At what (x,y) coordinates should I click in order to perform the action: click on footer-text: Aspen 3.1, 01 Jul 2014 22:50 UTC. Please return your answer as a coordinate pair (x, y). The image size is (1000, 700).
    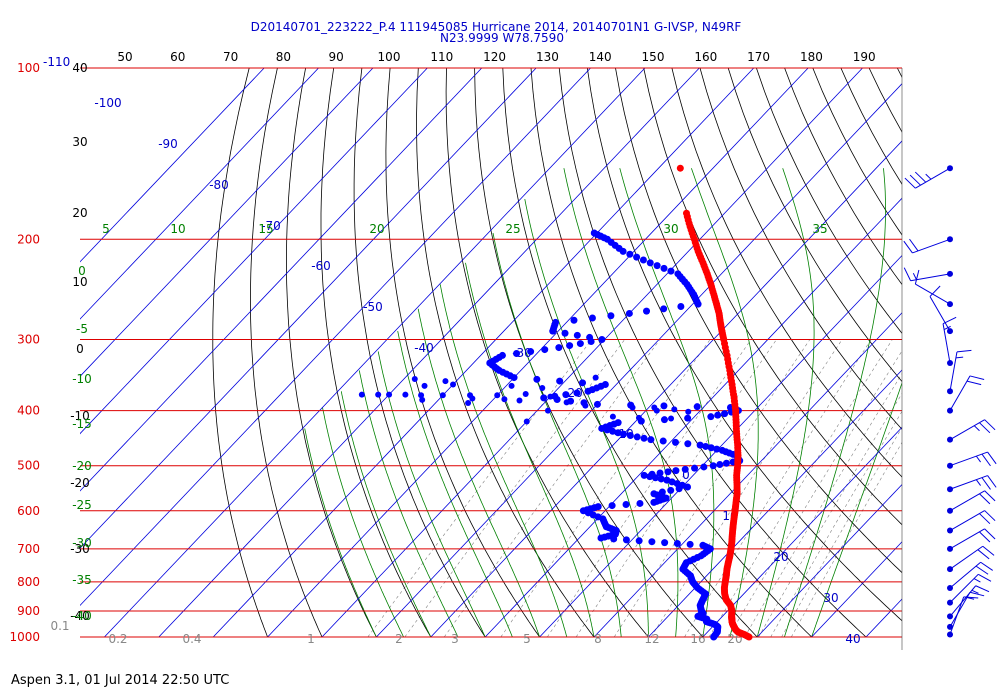
    Looking at the image, I should click on (120, 680).